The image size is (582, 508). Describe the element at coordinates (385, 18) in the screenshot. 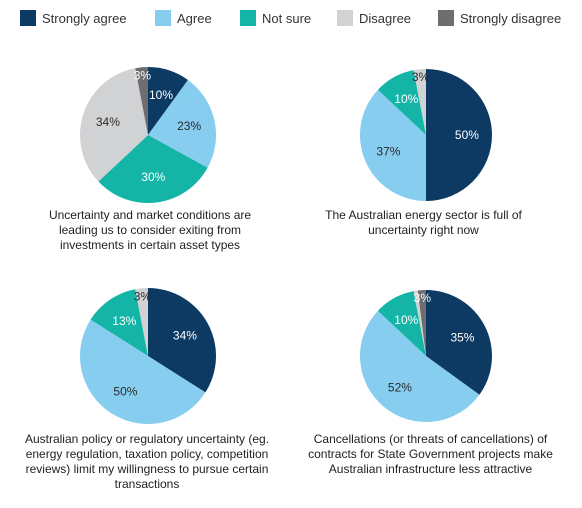

I see `legend-label: Disagree` at that location.